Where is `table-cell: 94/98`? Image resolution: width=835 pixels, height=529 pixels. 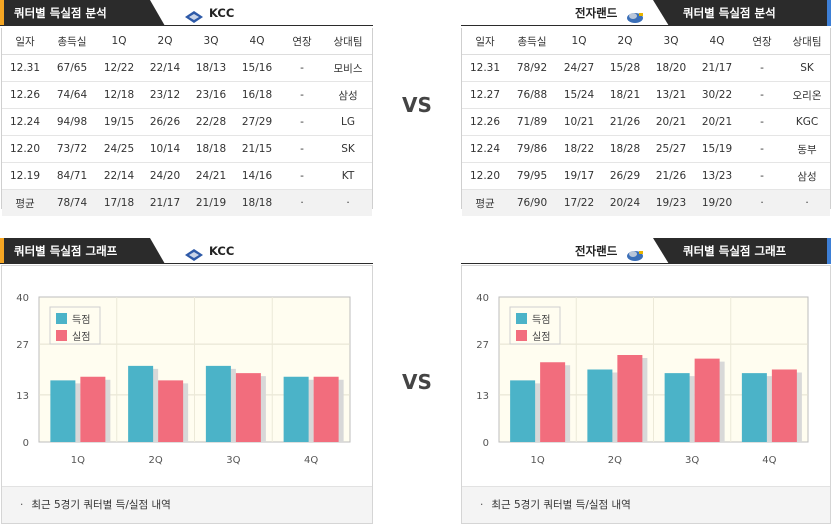
table-cell: 94/98 is located at coordinates (72, 122).